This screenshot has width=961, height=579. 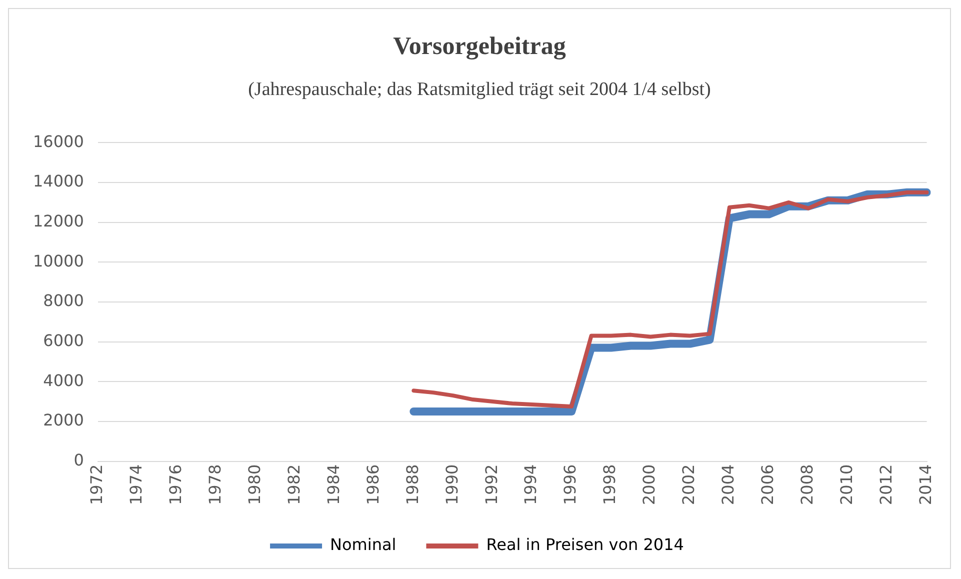 What do you see at coordinates (610, 484) in the screenshot?
I see `x-tick-label: 1998` at bounding box center [610, 484].